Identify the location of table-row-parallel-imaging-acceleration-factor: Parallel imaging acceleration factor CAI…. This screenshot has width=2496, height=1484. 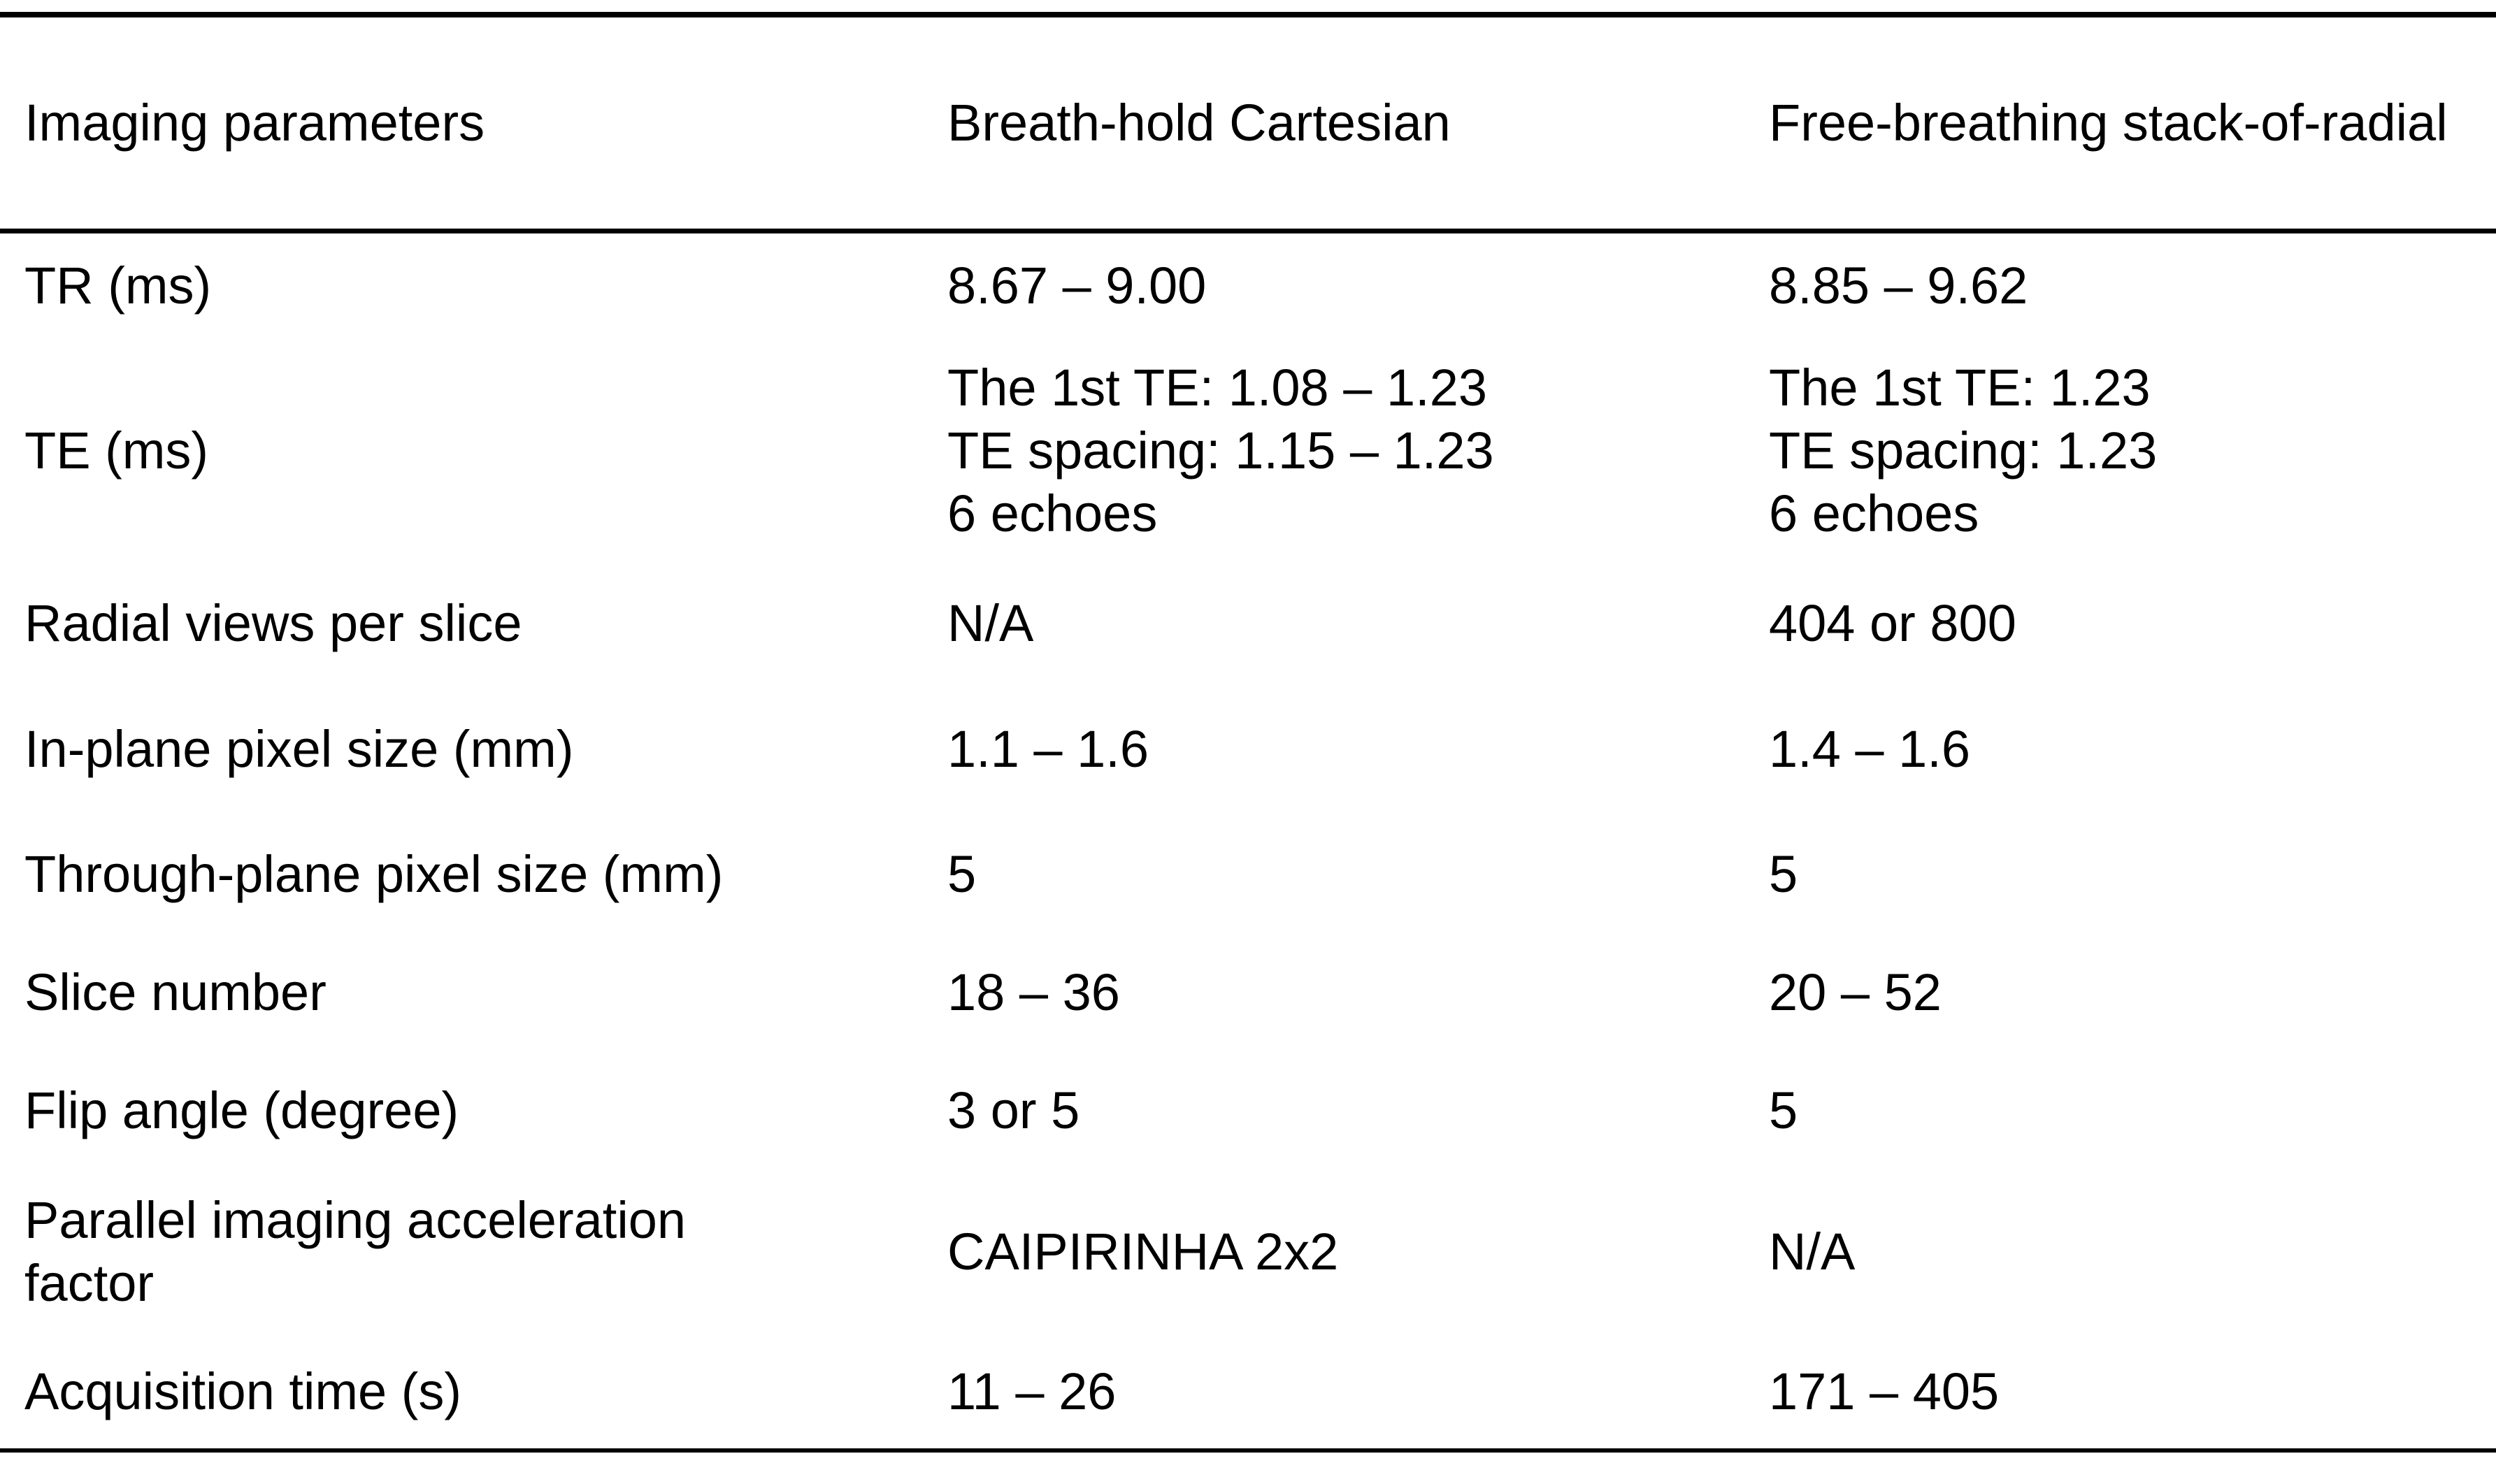
(1248, 1252).